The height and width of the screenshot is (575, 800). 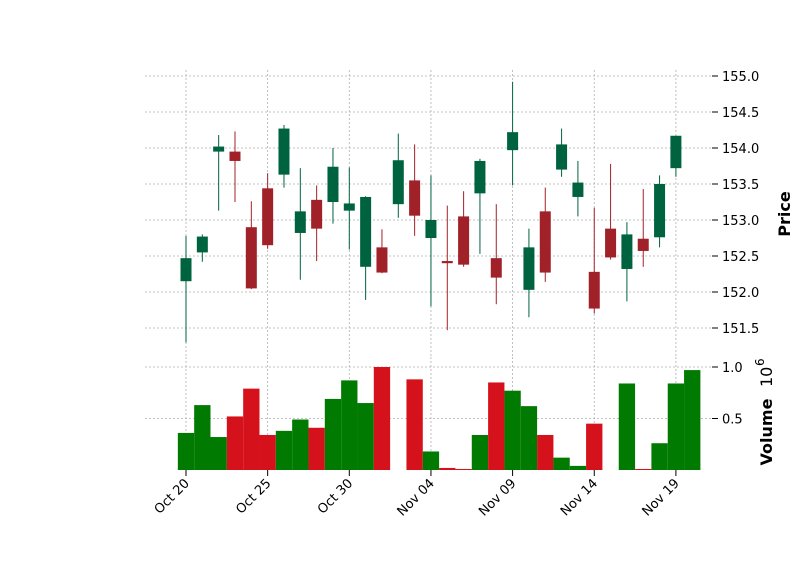 I want to click on volume-multiplier-exponent: 6, so click(x=760, y=362).